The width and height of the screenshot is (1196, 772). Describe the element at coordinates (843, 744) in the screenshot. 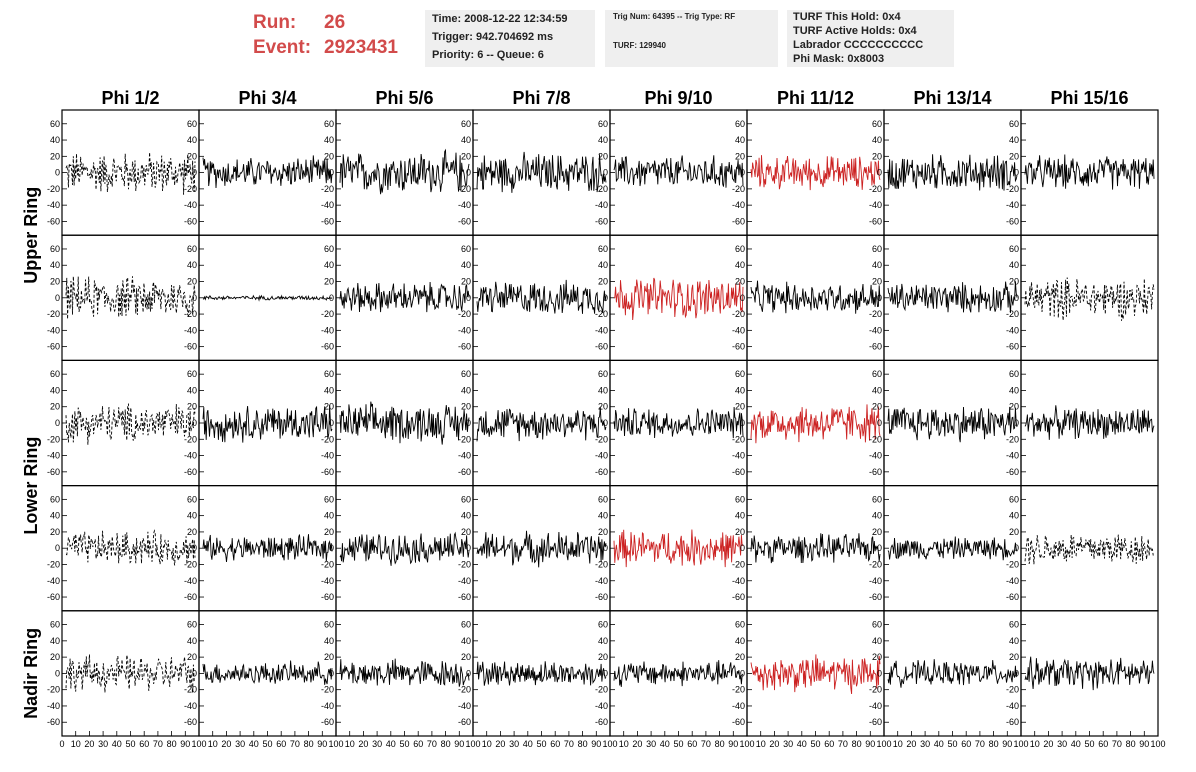

I see `x-tick-label: 70` at that location.